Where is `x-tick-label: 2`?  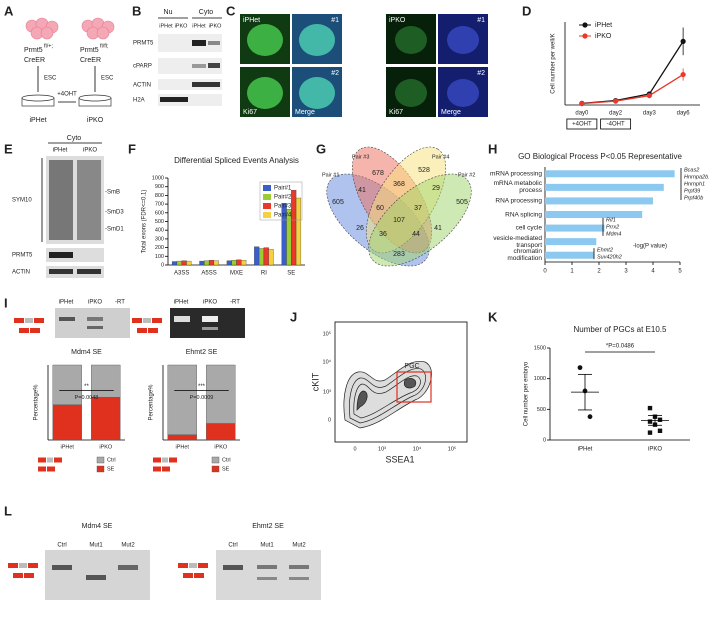
x-tick-label: 2 is located at coordinates (599, 272).